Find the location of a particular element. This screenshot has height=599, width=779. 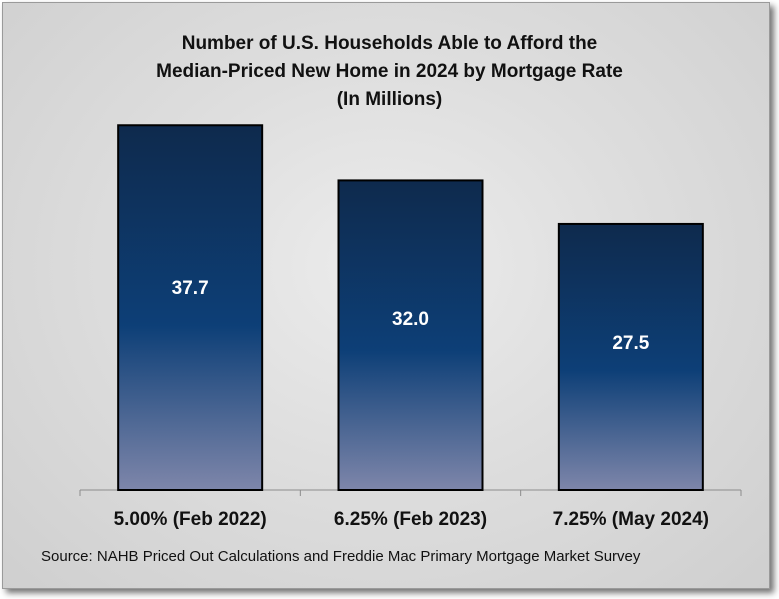

chart-title-line-3: (In Millions) is located at coordinates (389, 99).